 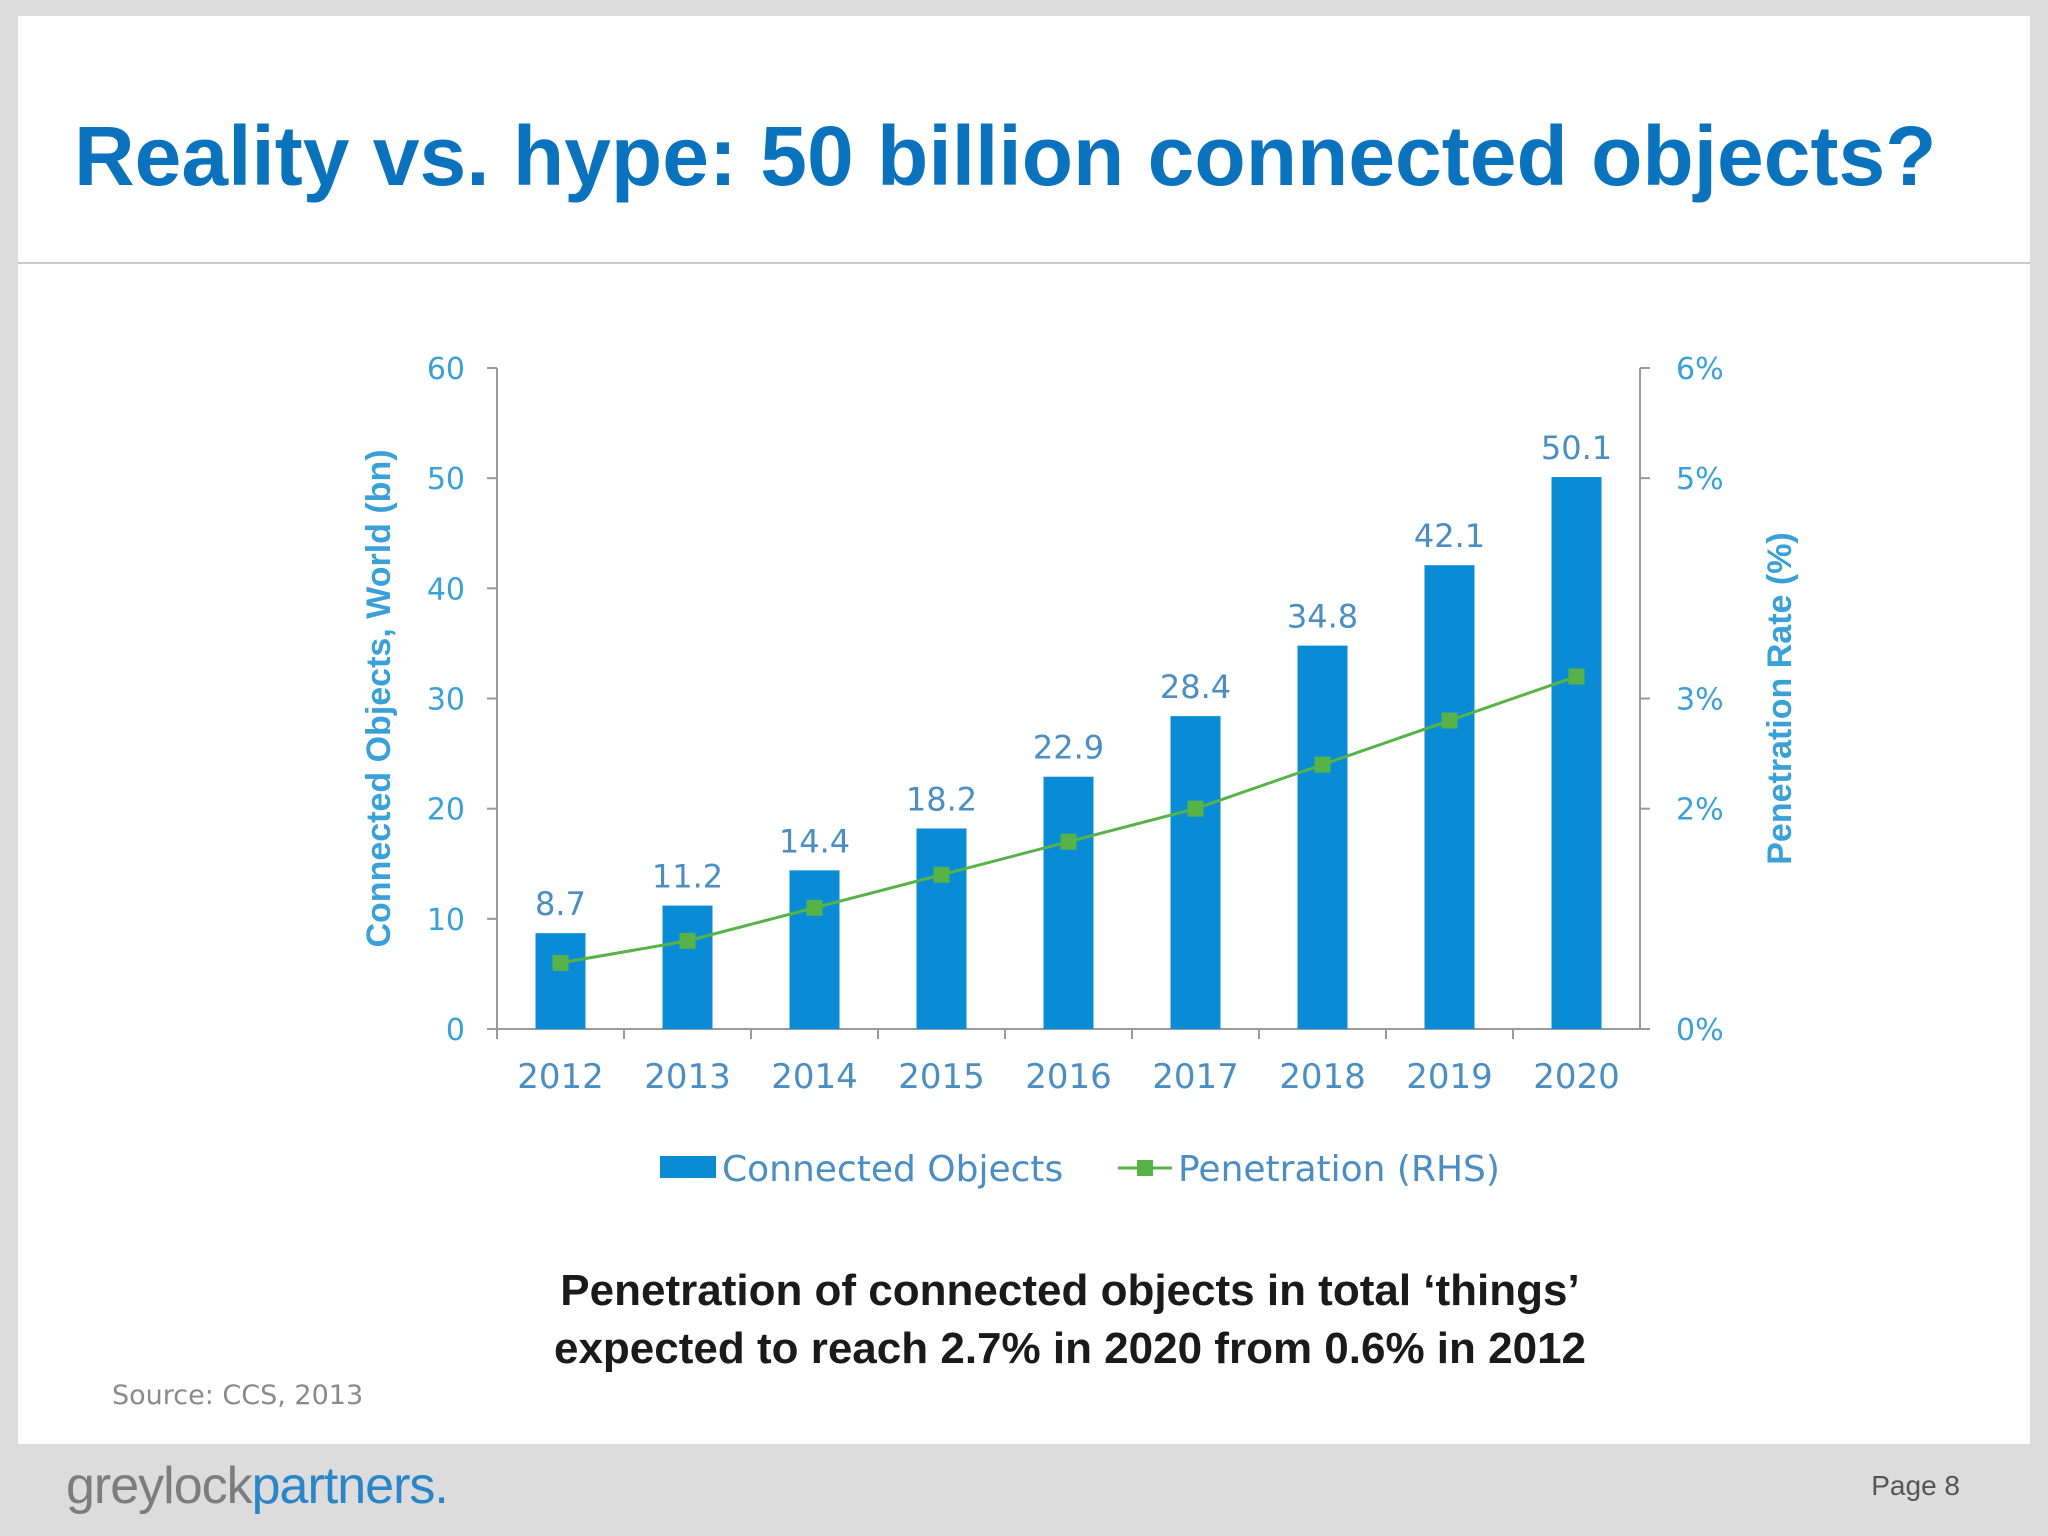 I want to click on x-tick-label: 2014, so click(x=814, y=1077).